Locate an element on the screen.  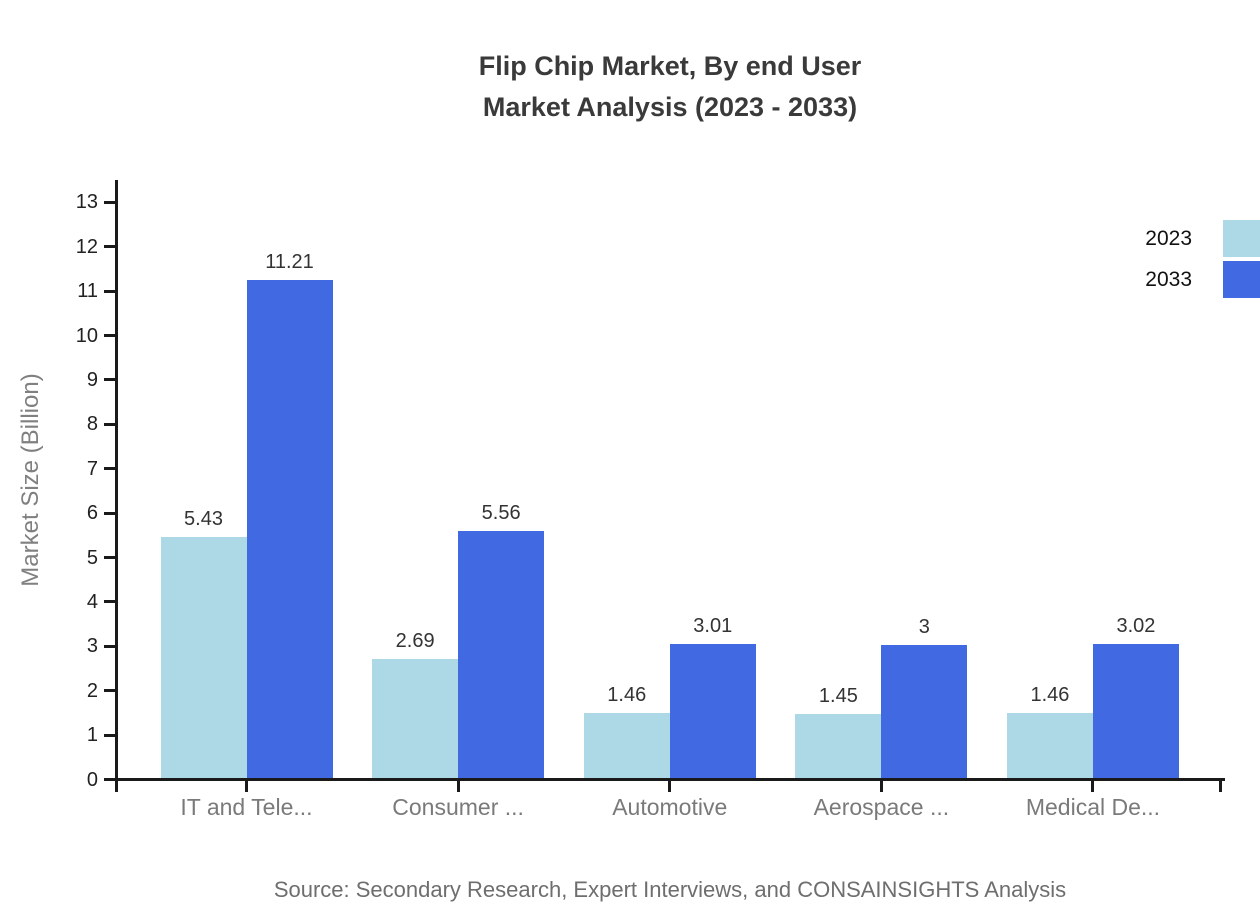
x-axis-end-tick is located at coordinates (1220, 786).